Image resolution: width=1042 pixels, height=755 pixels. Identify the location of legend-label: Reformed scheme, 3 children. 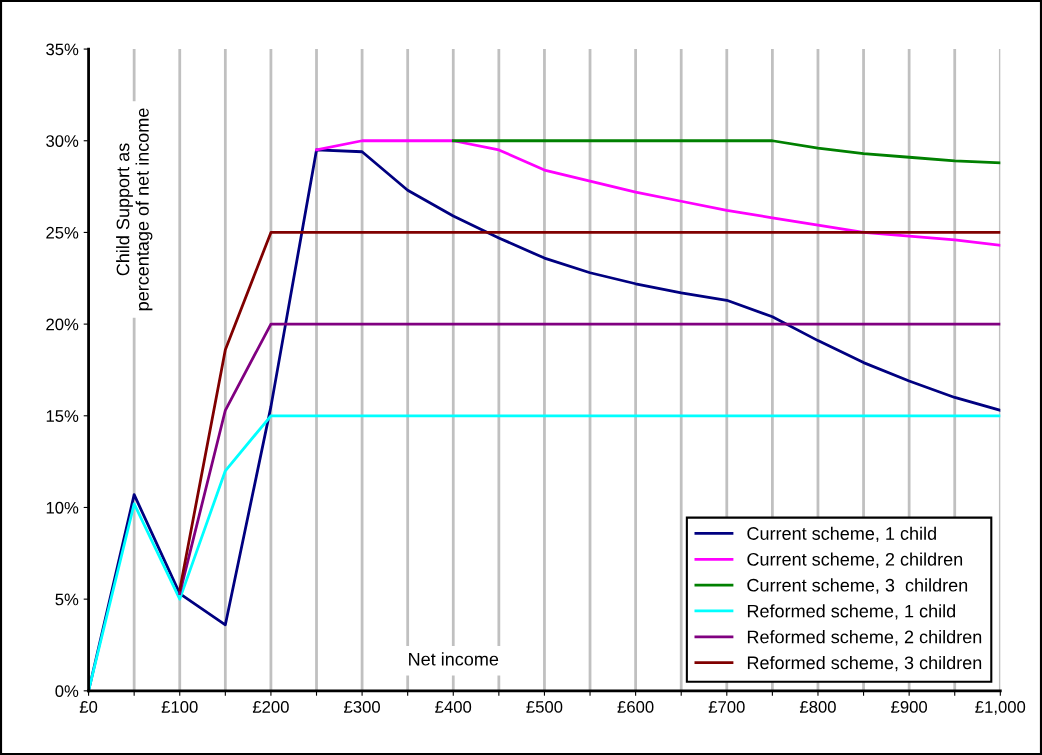
(864, 663).